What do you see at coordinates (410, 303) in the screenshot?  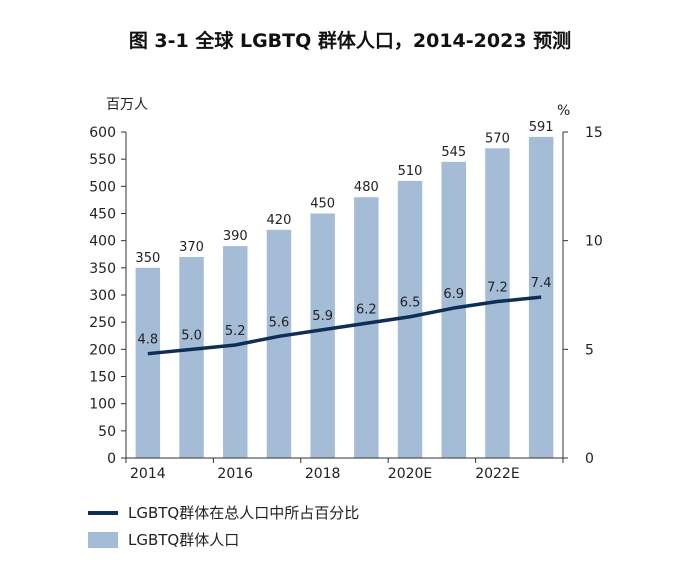 I see `line-value-label: 6.5` at bounding box center [410, 303].